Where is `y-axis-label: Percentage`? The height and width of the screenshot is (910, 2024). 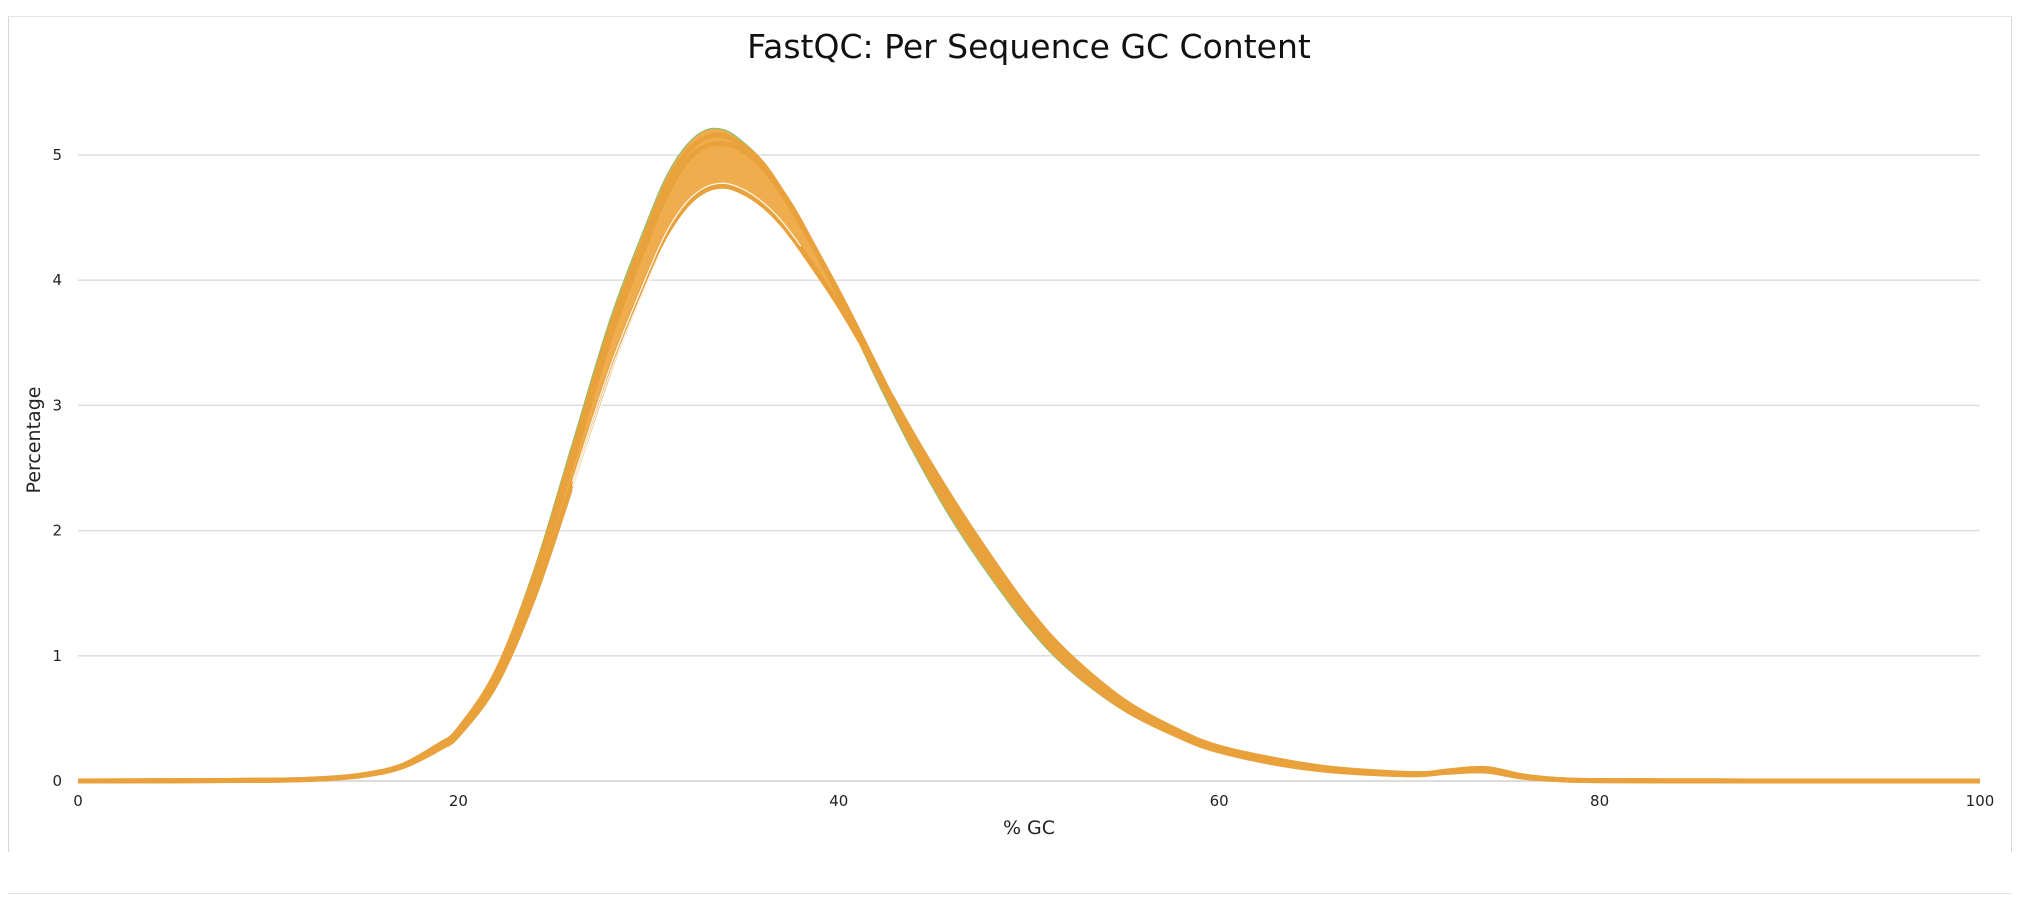
y-axis-label: Percentage is located at coordinates (34, 440).